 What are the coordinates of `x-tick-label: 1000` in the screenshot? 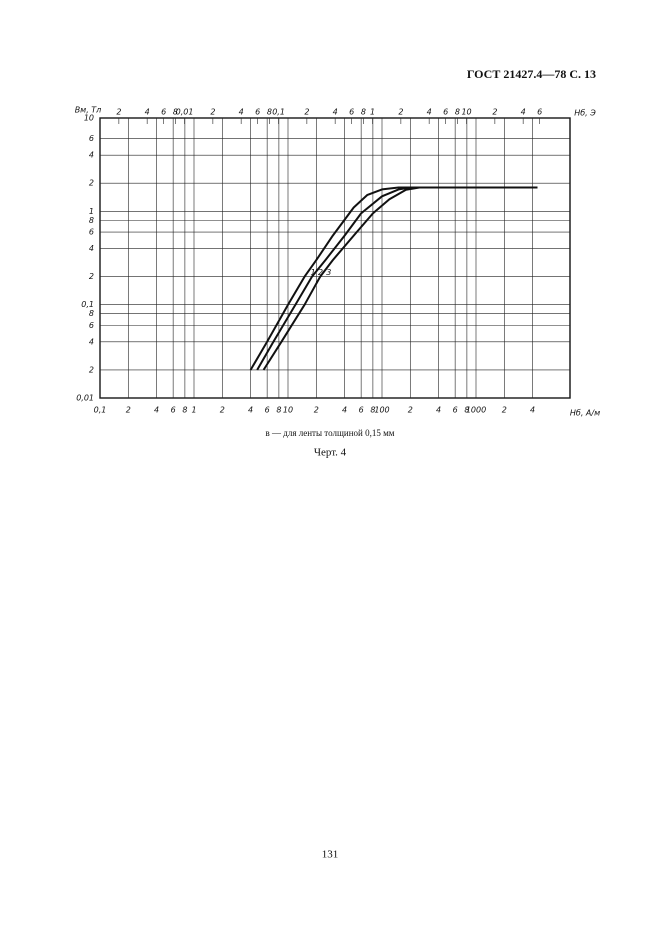 It's located at (476, 410).